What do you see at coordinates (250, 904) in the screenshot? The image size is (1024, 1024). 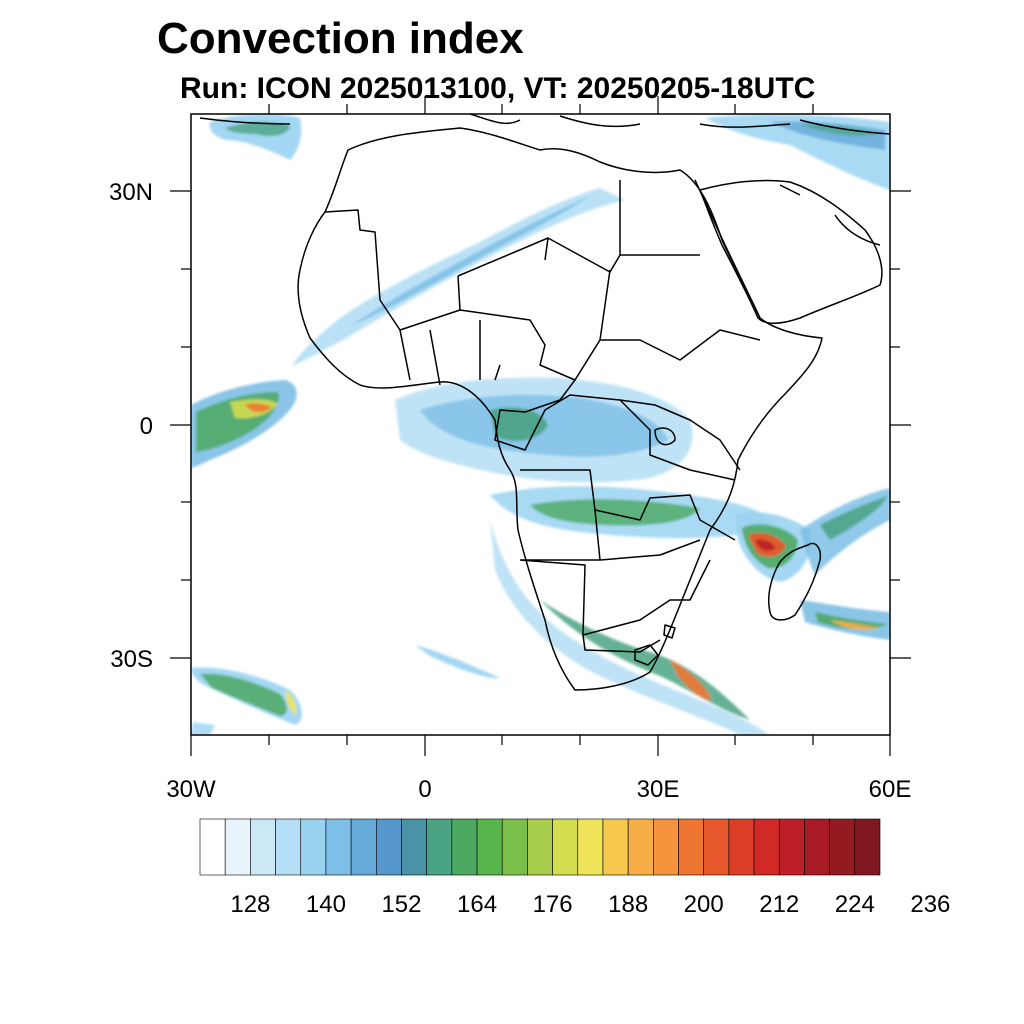 I see `colorbar-label: 128` at bounding box center [250, 904].